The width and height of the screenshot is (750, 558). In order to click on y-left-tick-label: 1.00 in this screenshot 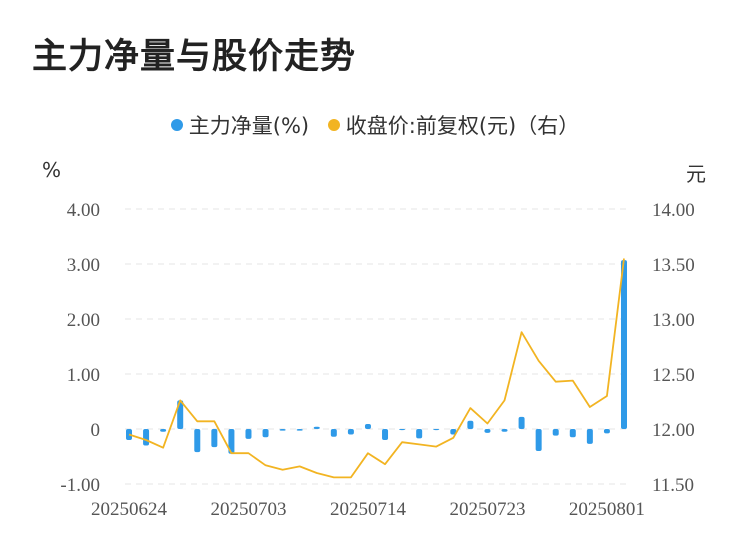, I will do `click(83, 375)`.